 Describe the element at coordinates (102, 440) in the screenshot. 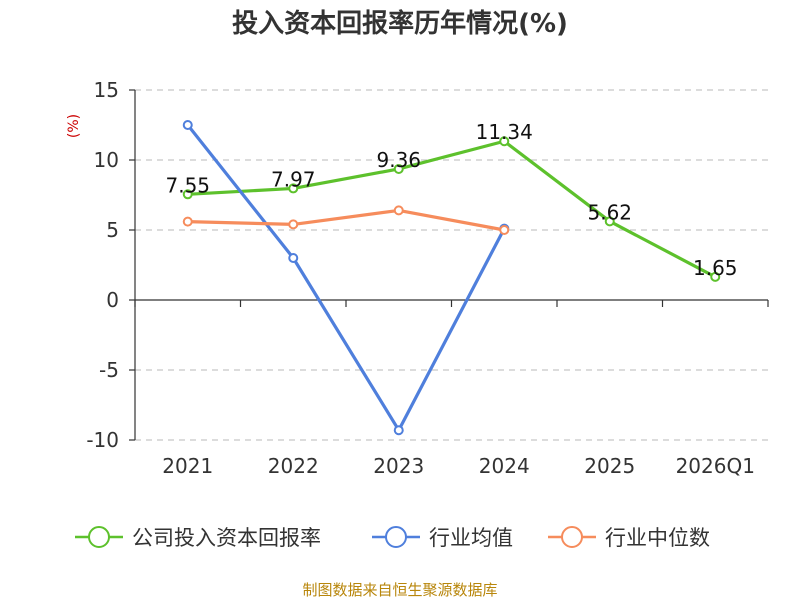

I see `y-tick-label: -10` at that location.